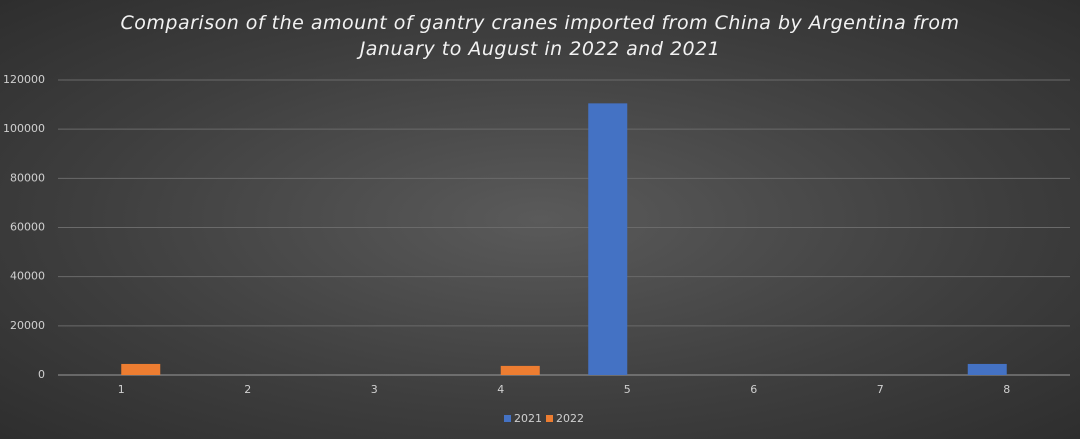 The width and height of the screenshot is (1080, 439). Describe the element at coordinates (24, 79) in the screenshot. I see `y-tick-label: 120000` at that location.